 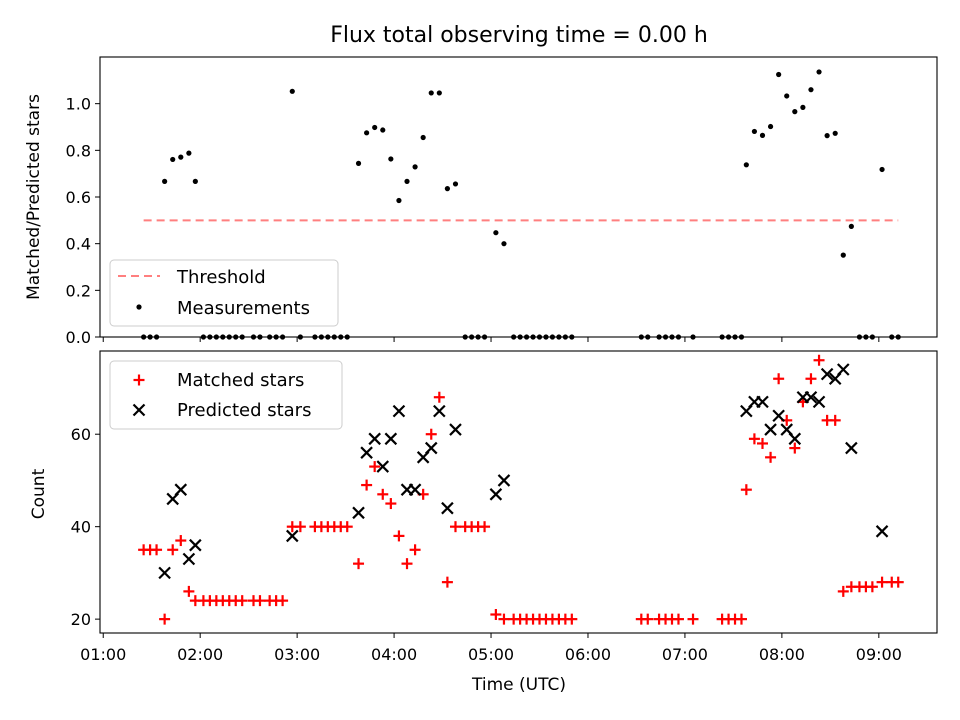 I want to click on x-tick-label: 02:00, so click(x=200, y=654).